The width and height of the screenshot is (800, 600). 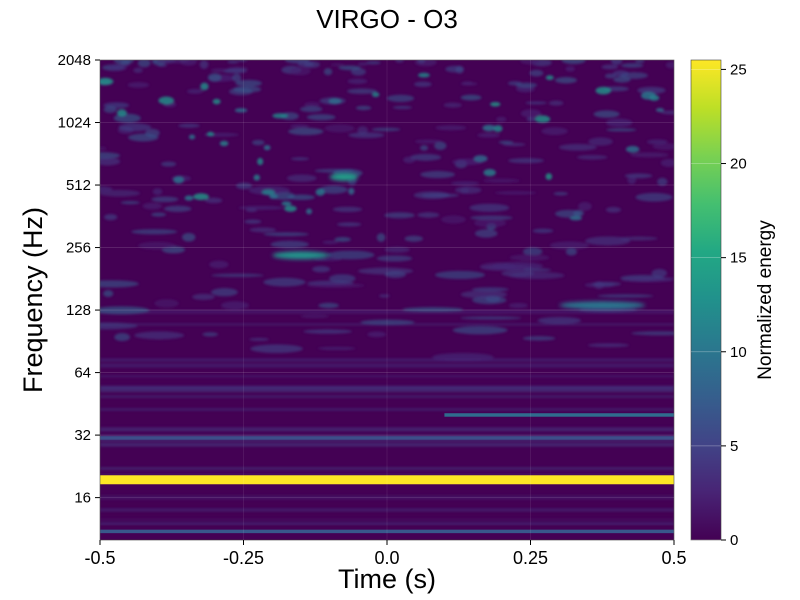 What do you see at coordinates (99, 558) in the screenshot?
I see `x-tick-label: -0.5` at bounding box center [99, 558].